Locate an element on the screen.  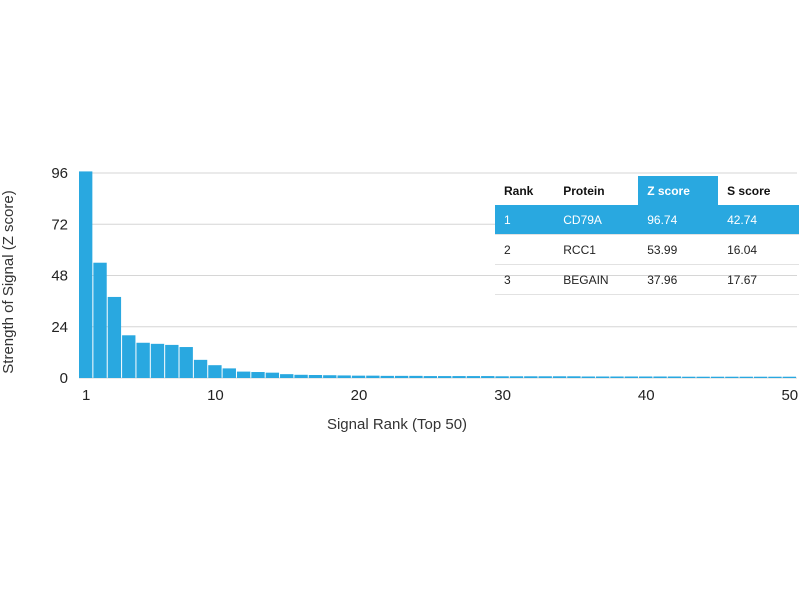
y-axis-ticks: 0 24 48 72 96 is located at coordinates (59, 276).